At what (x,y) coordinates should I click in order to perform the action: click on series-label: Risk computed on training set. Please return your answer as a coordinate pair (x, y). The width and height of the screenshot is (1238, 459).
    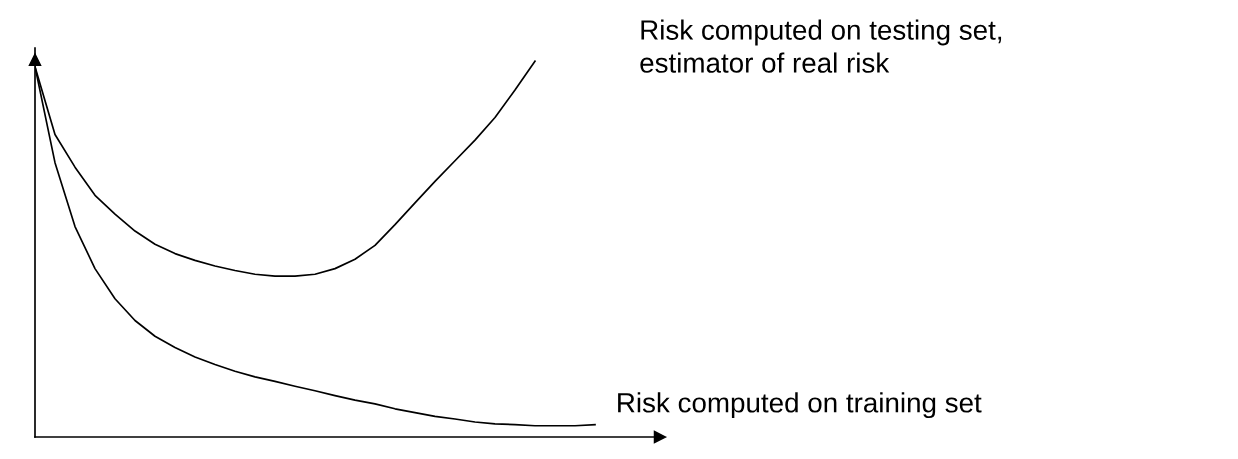
    Looking at the image, I should click on (800, 405).